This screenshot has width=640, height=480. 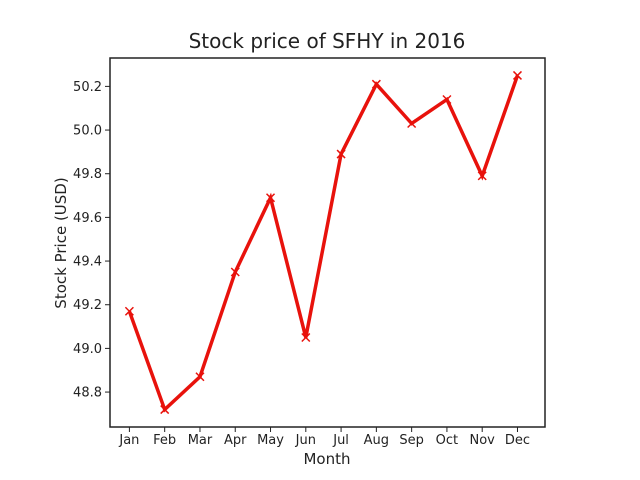 What do you see at coordinates (411, 440) in the screenshot?
I see `x-tick-label: Sep` at bounding box center [411, 440].